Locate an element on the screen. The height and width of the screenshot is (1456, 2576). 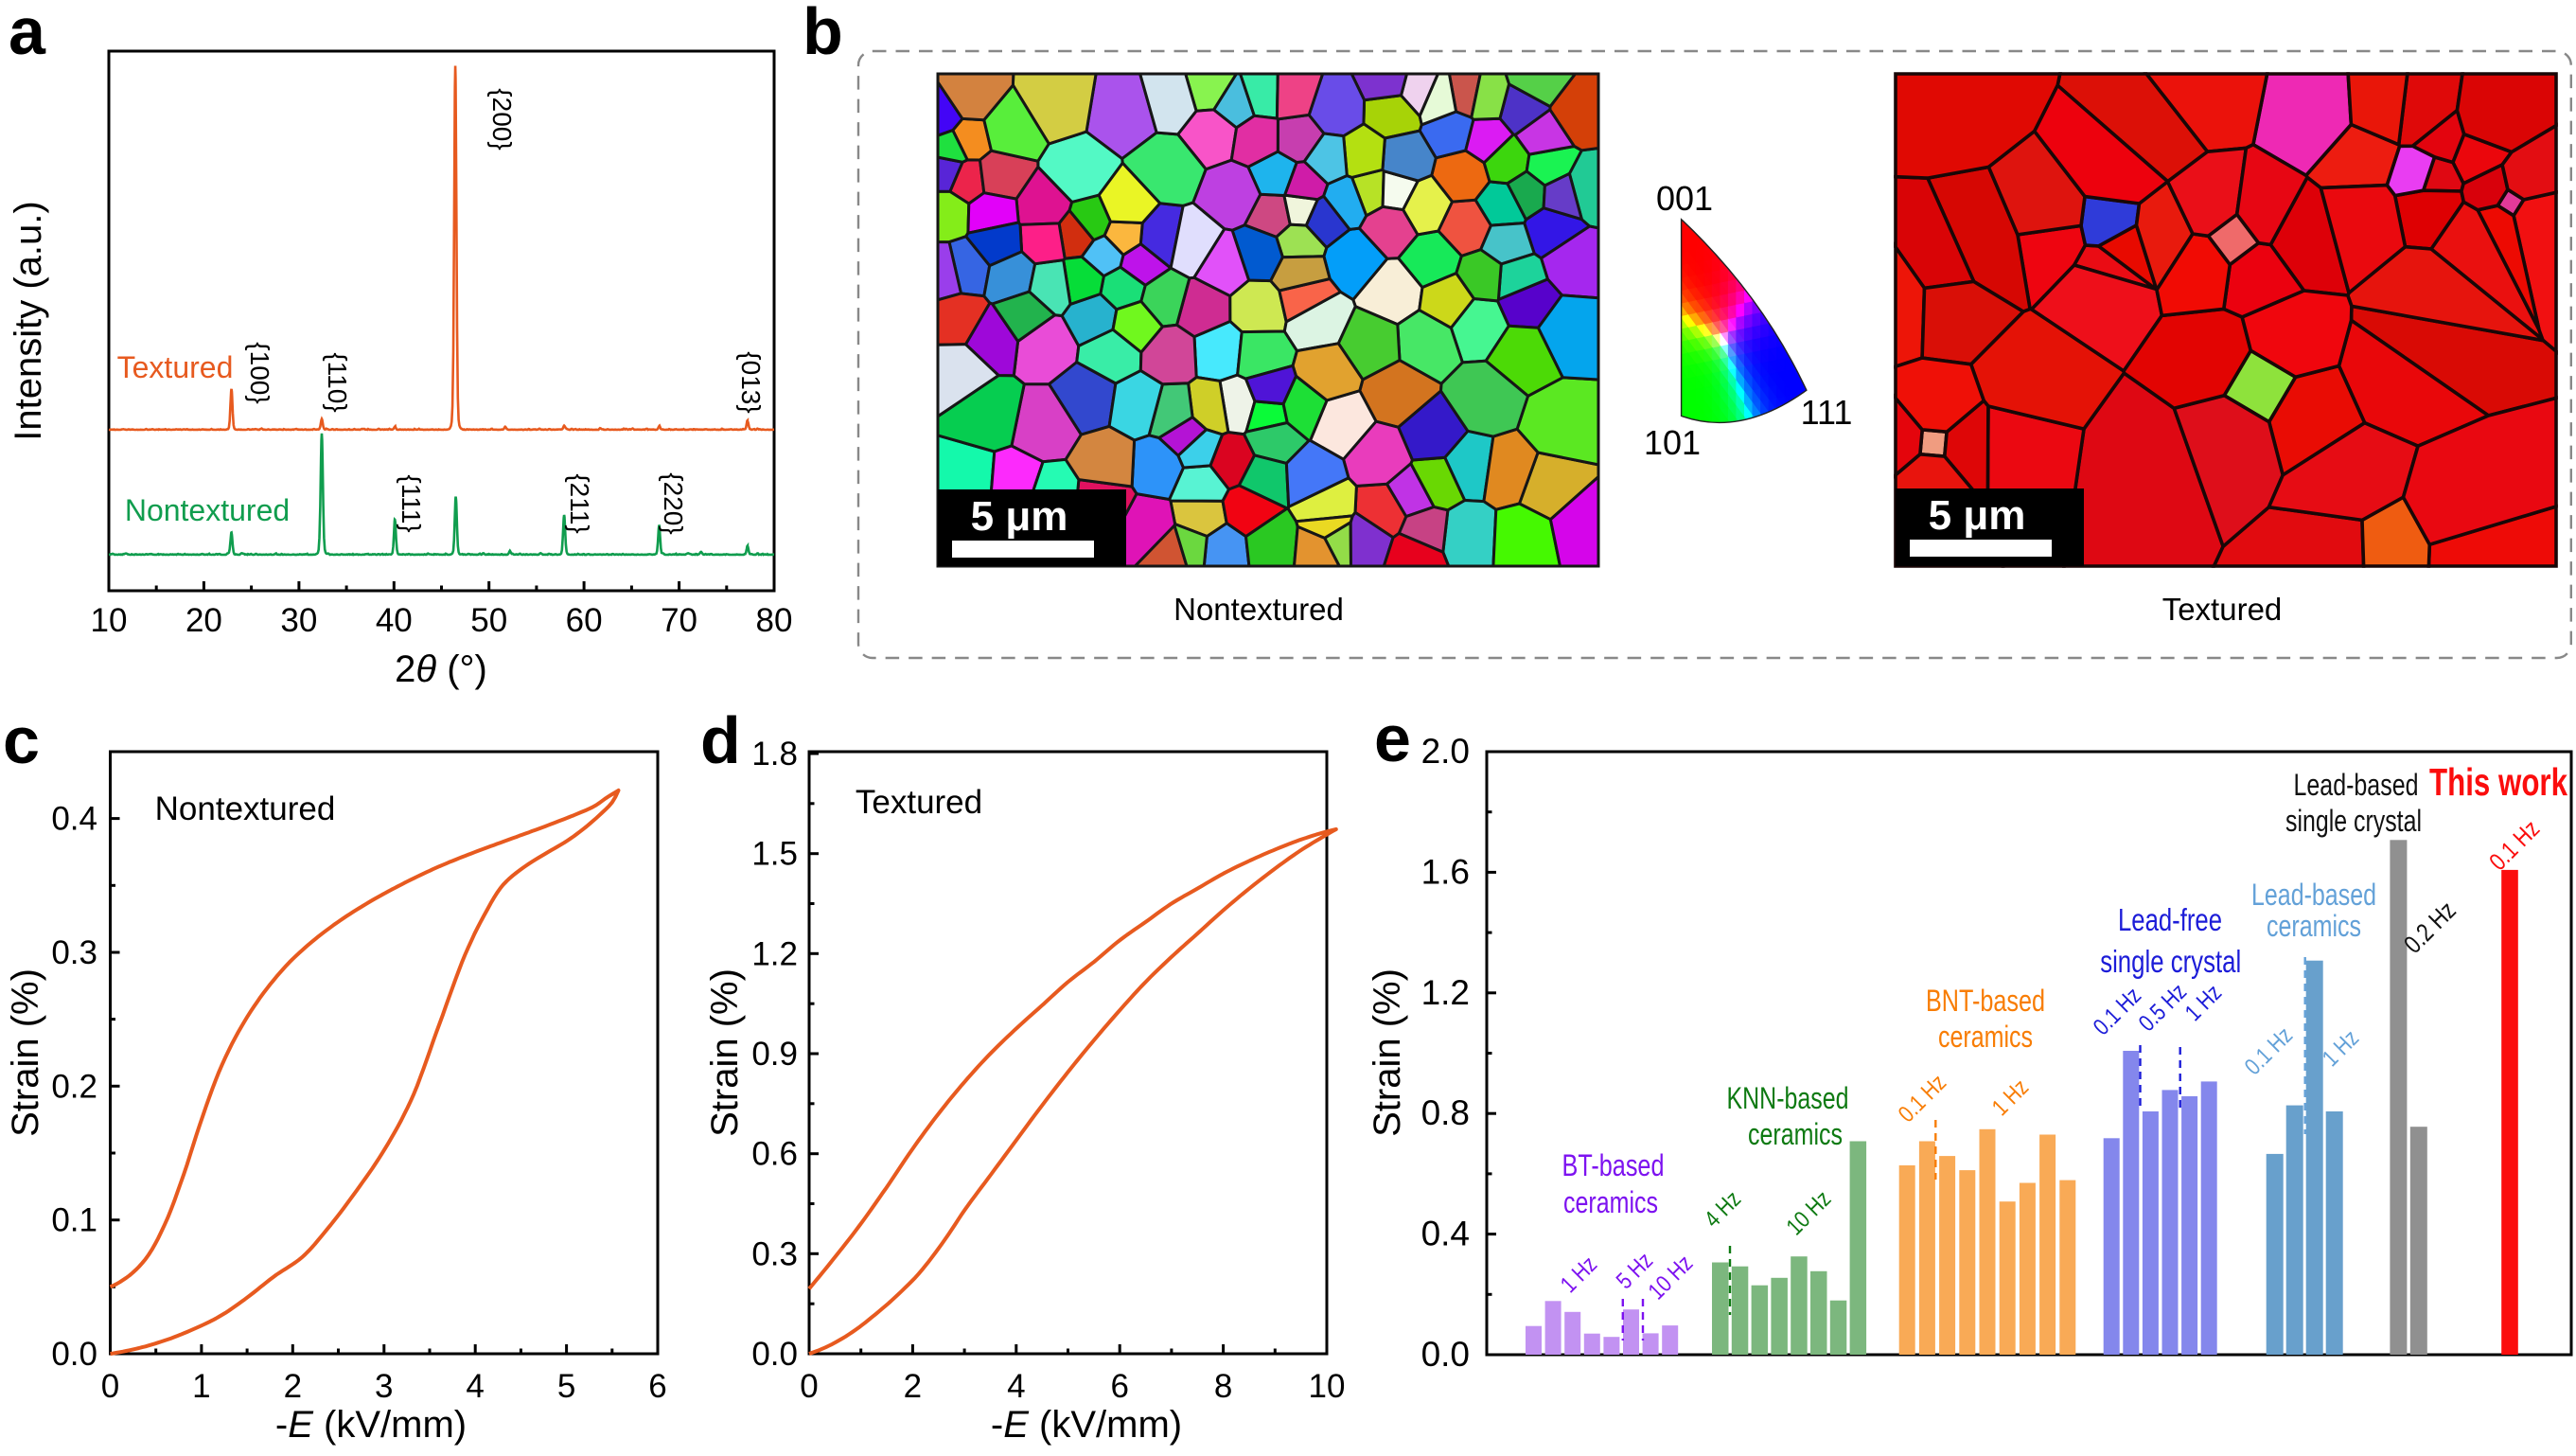
svg-text: b is located at coordinates (823, 34).